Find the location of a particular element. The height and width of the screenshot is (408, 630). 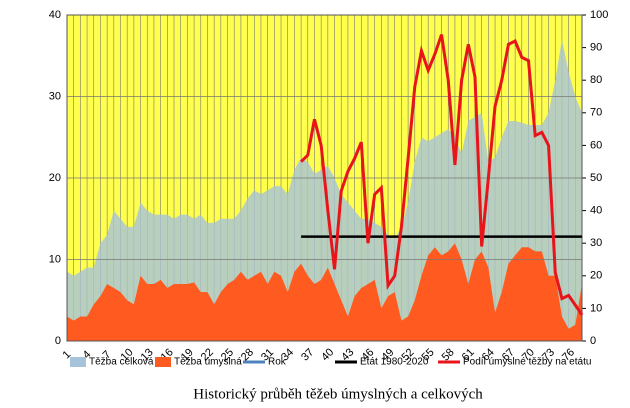

y-tick-label: 10 is located at coordinates (55, 259).